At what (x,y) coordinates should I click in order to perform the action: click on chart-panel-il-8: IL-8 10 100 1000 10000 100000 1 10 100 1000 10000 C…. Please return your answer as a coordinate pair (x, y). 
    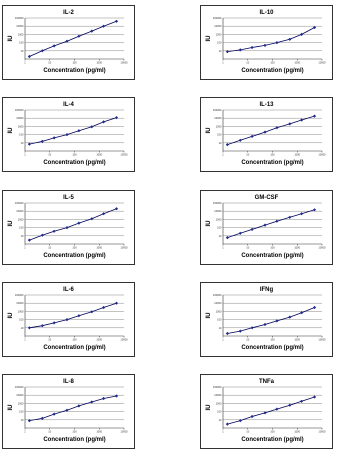
    Looking at the image, I should click on (68, 411).